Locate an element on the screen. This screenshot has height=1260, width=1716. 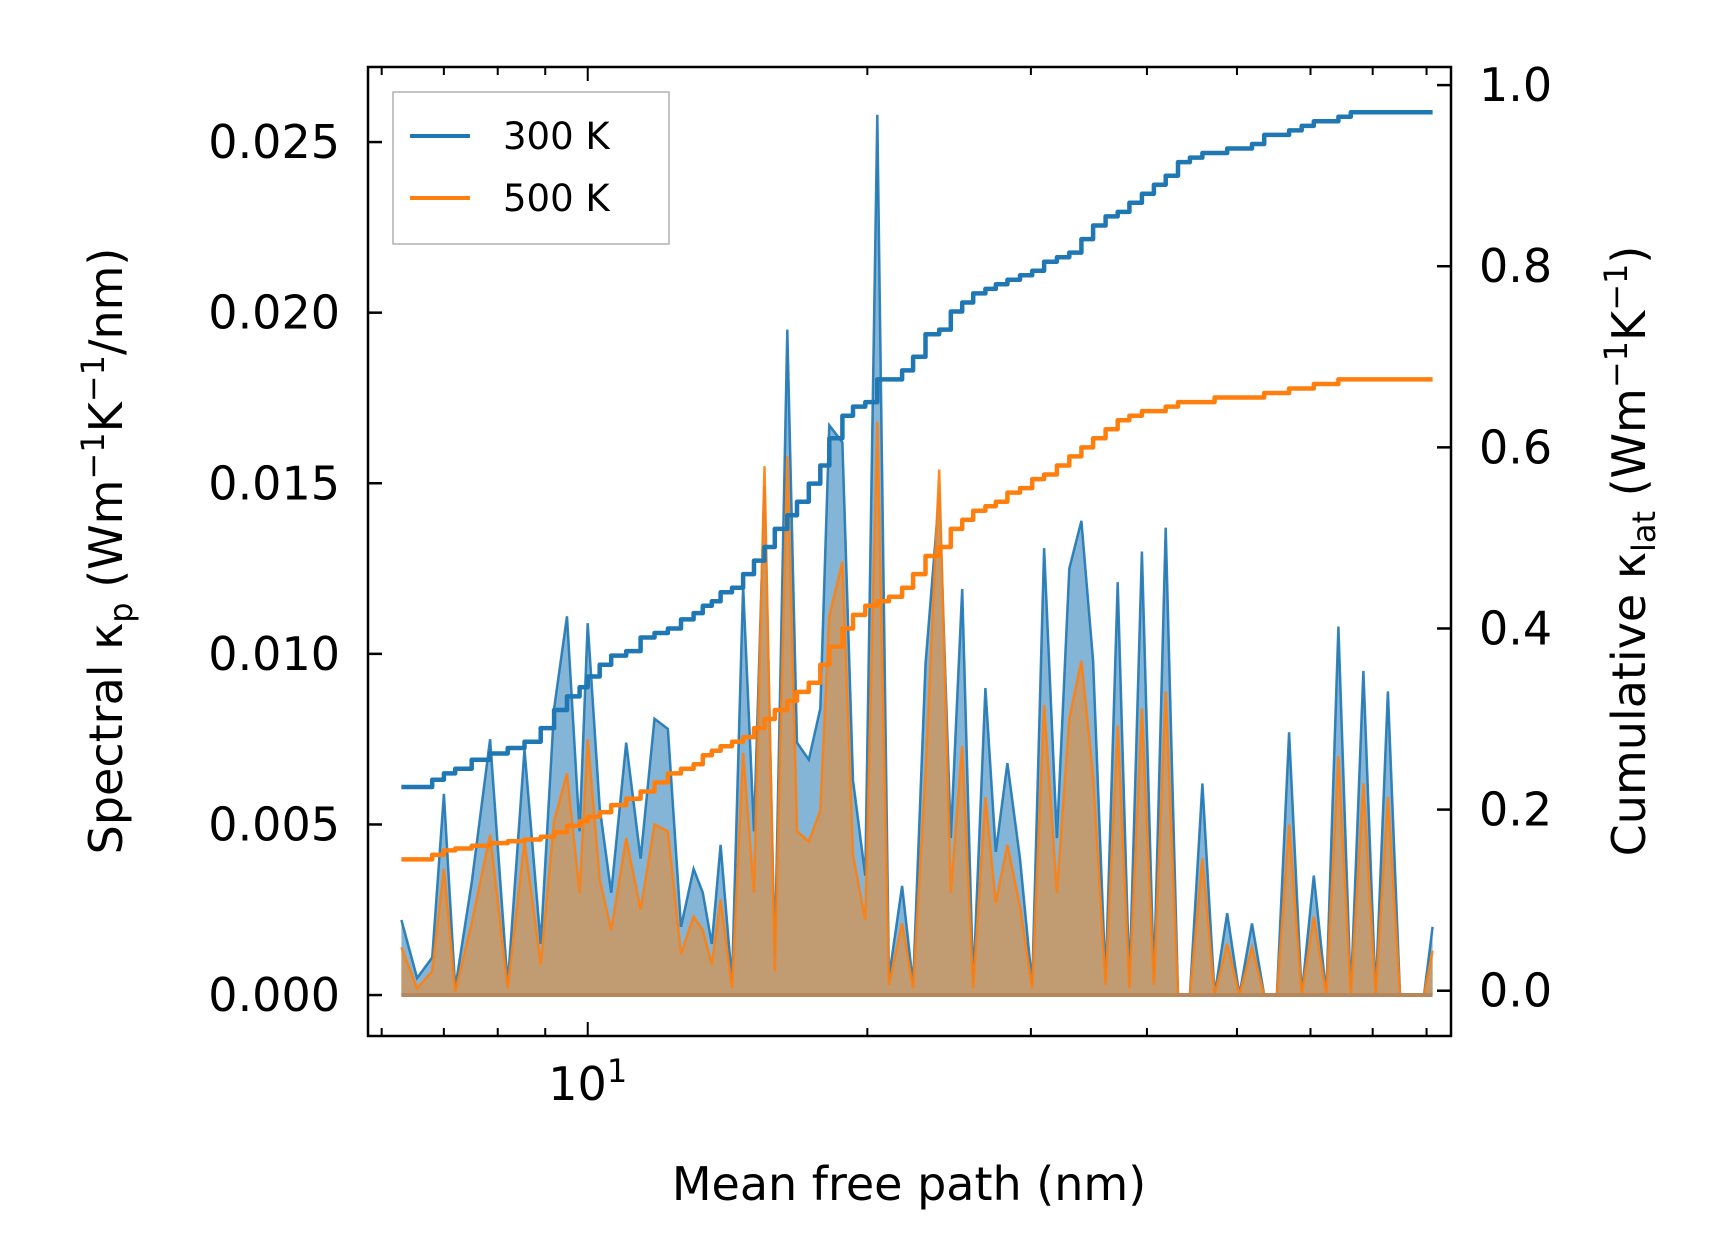
y-tick-label: 0.000 is located at coordinates (274, 995).